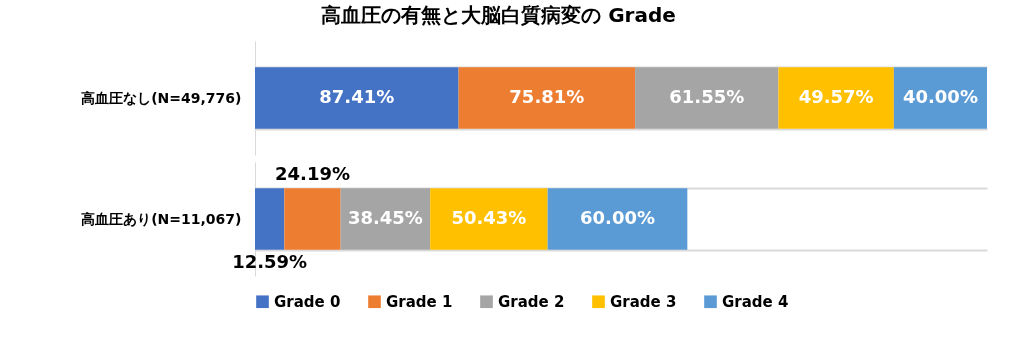 This screenshot has height=348, width=1015. I want to click on data-label: 87.41%, so click(357, 96).